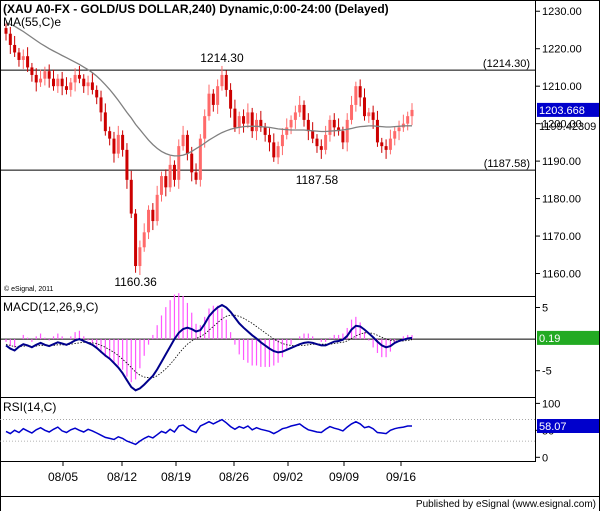 This screenshot has width=600, height=511. Describe the element at coordinates (561, 237) in the screenshot. I see `price-tick-label: 1170.00` at that location.